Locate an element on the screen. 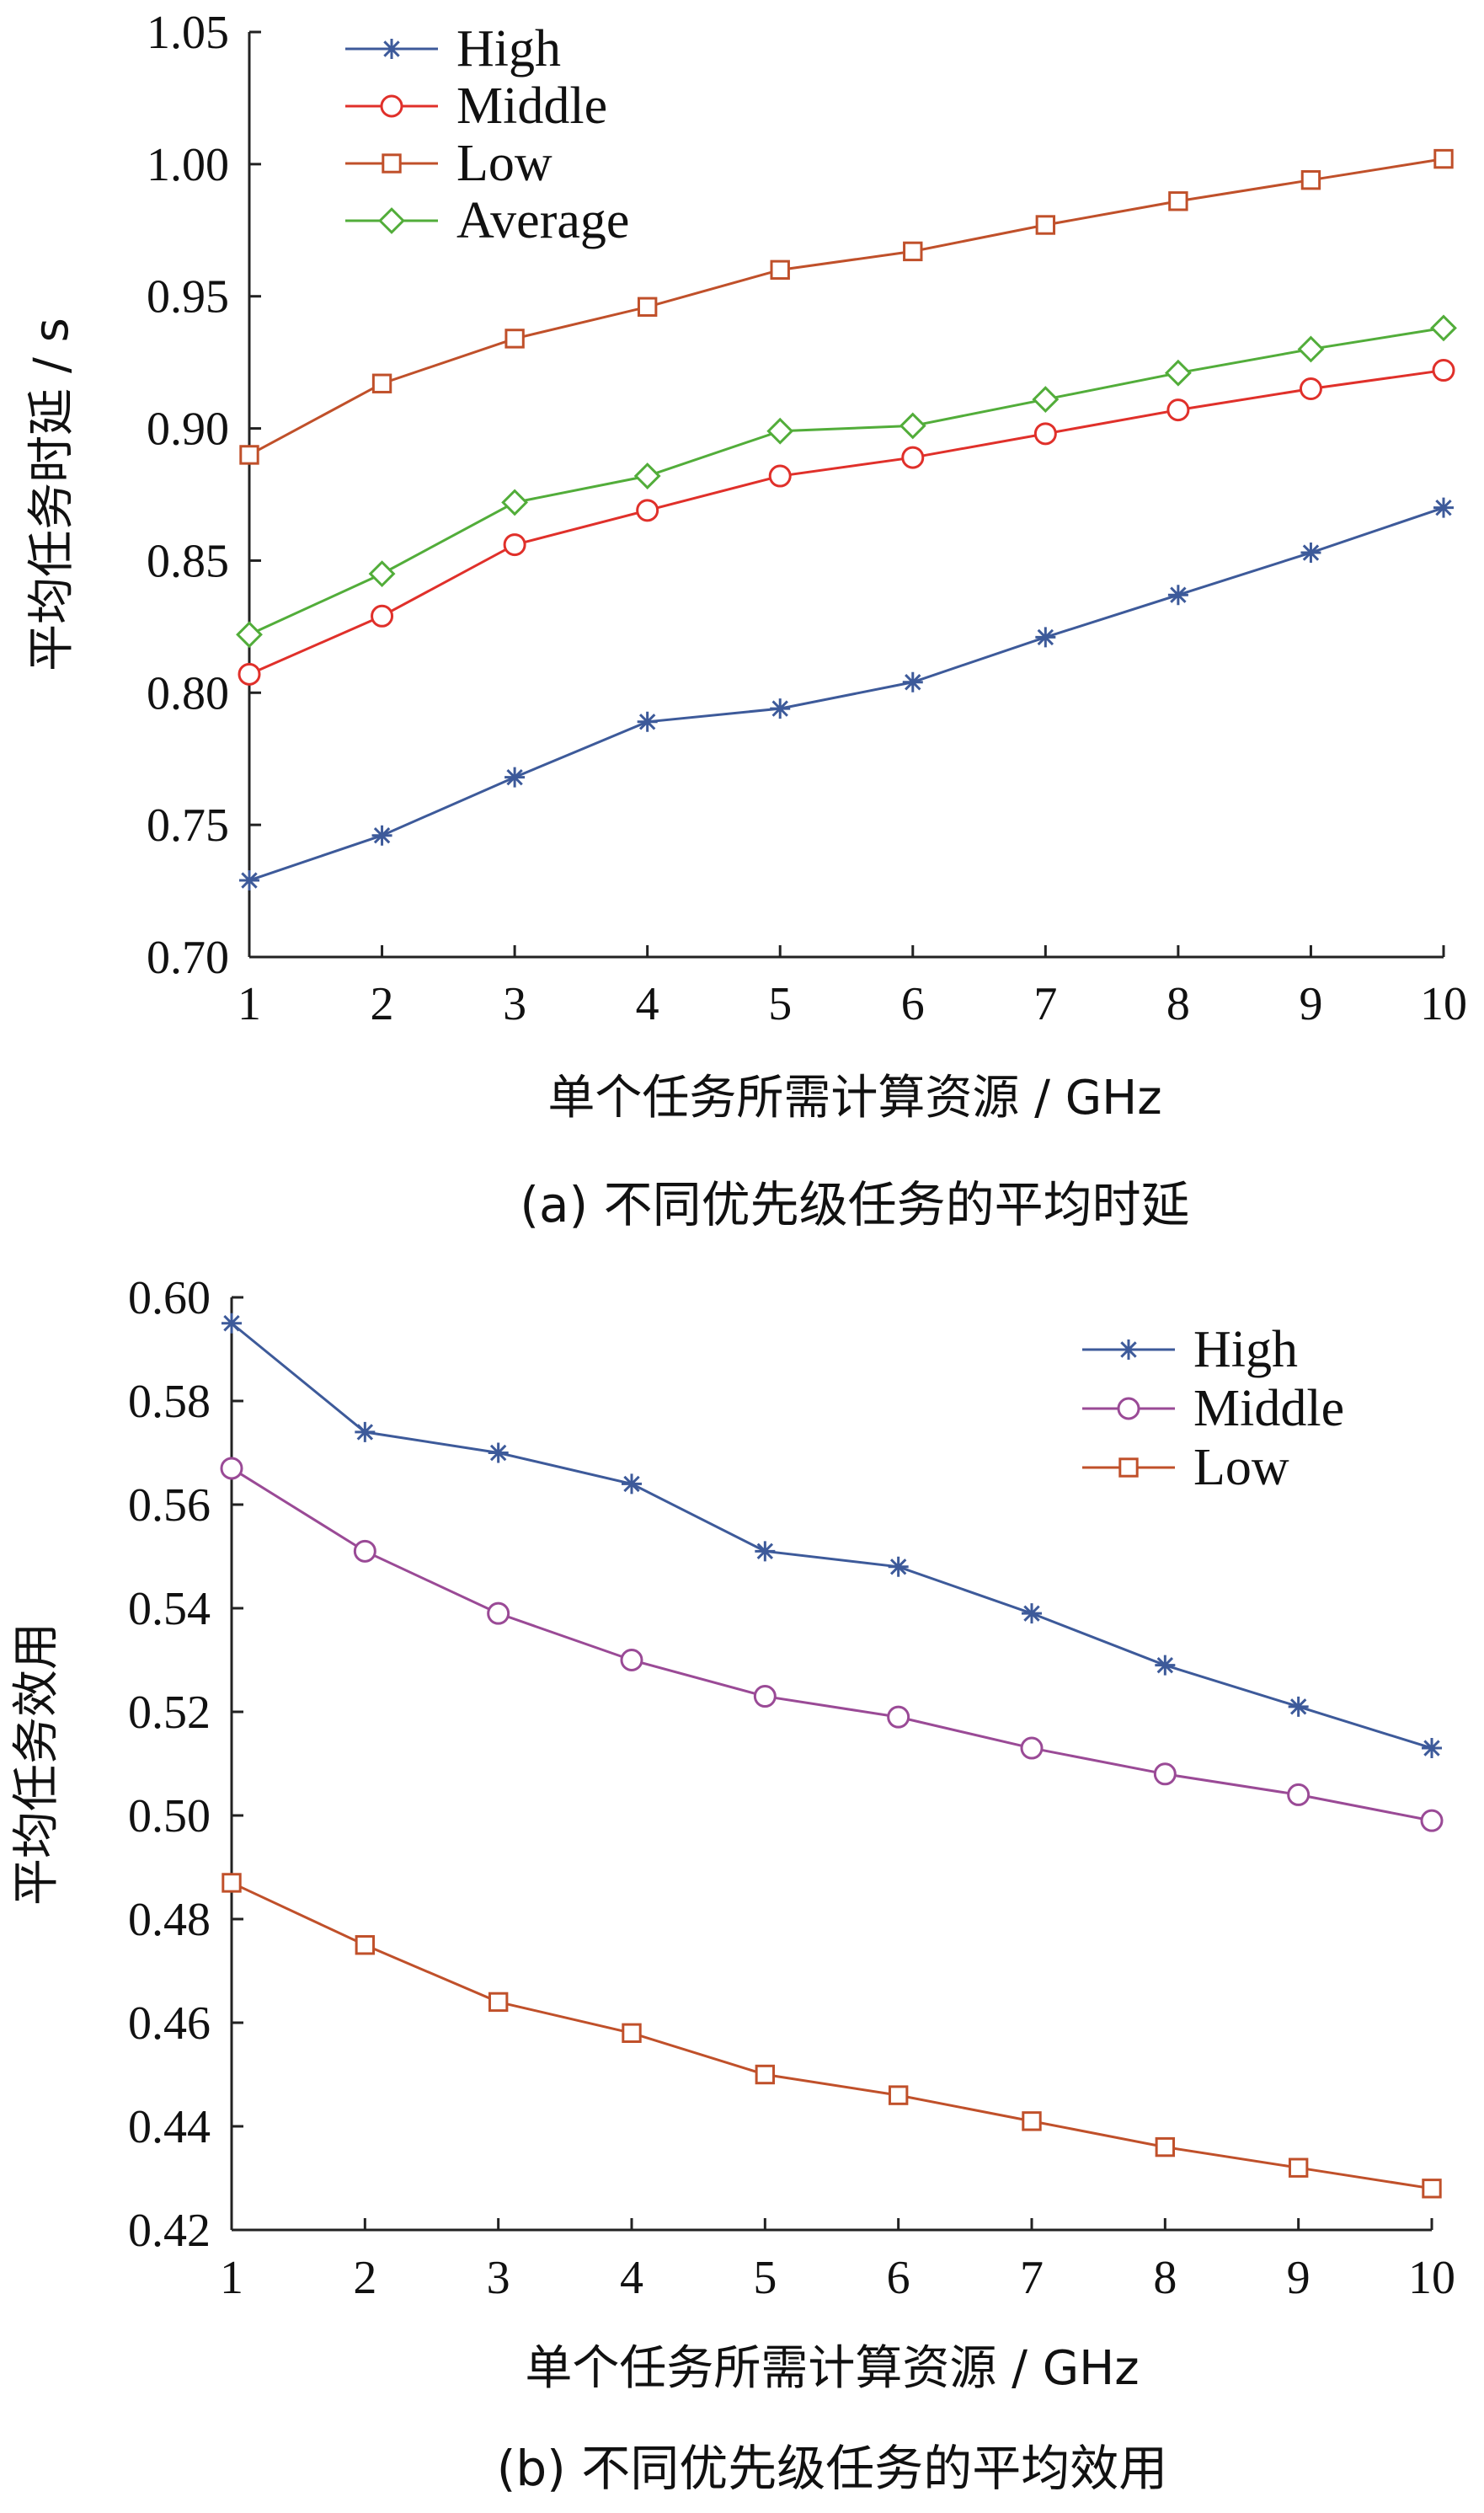 This screenshot has width=1484, height=2513. chart-b-series-high is located at coordinates (832, 1536).